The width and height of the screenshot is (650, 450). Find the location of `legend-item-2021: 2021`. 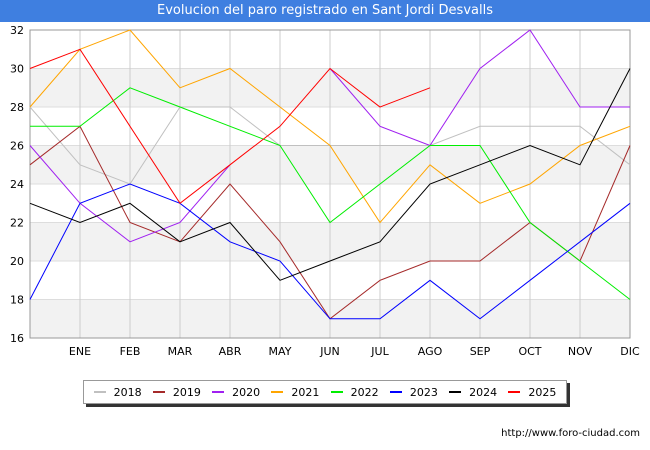

legend-item-2021: 2021 is located at coordinates (295, 392).